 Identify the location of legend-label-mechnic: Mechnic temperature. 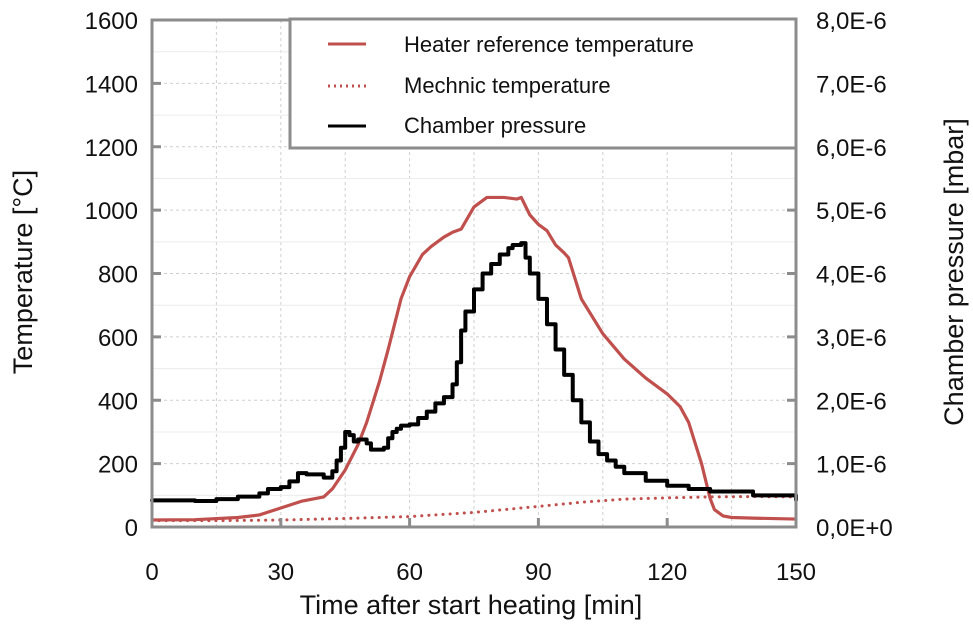
(507, 85).